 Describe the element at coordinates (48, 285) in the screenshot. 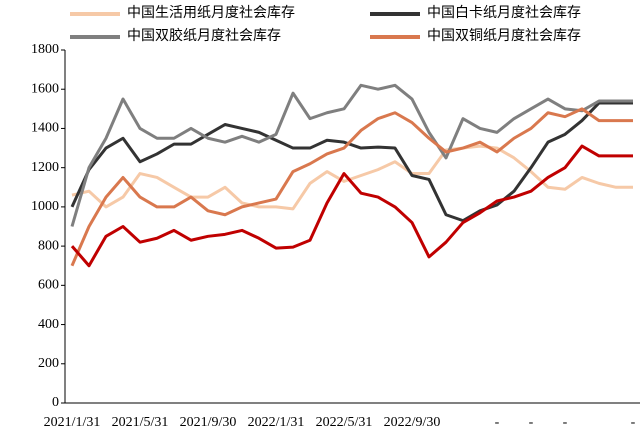

I see `y-tick-label: 600` at that location.